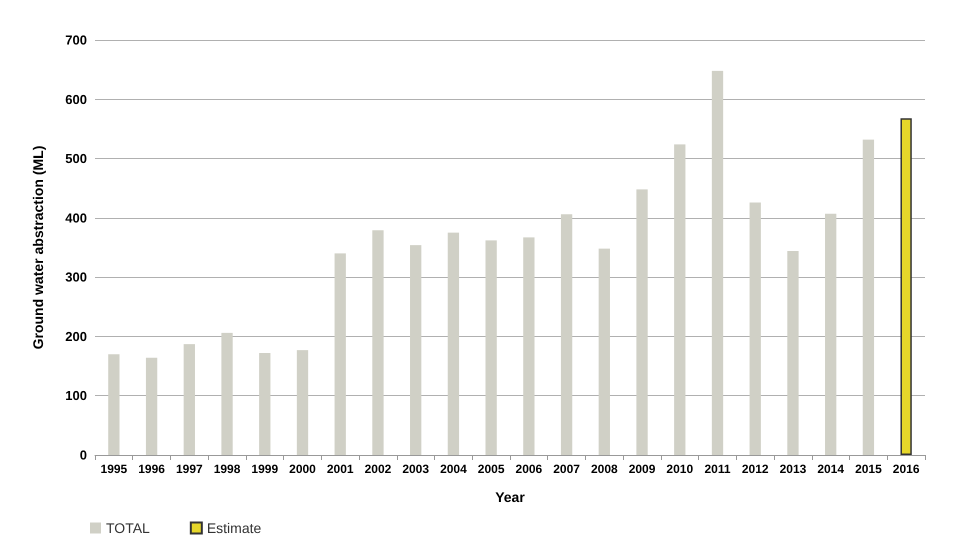 The height and width of the screenshot is (550, 955). Describe the element at coordinates (302, 469) in the screenshot. I see `x-tick-label: 2000` at that location.